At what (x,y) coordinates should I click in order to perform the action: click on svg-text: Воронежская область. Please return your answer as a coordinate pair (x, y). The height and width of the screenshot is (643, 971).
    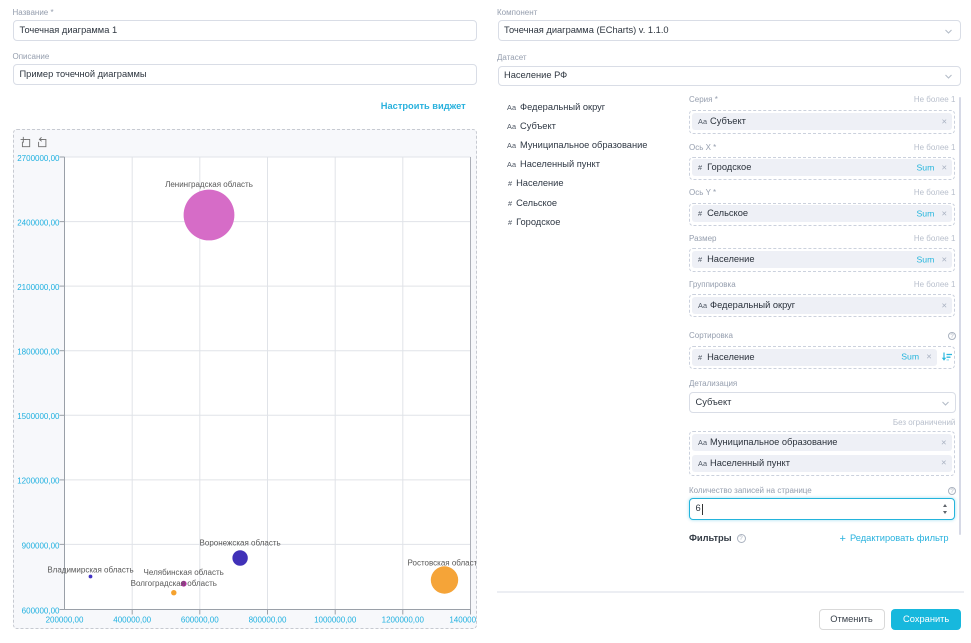
    Looking at the image, I should click on (239, 543).